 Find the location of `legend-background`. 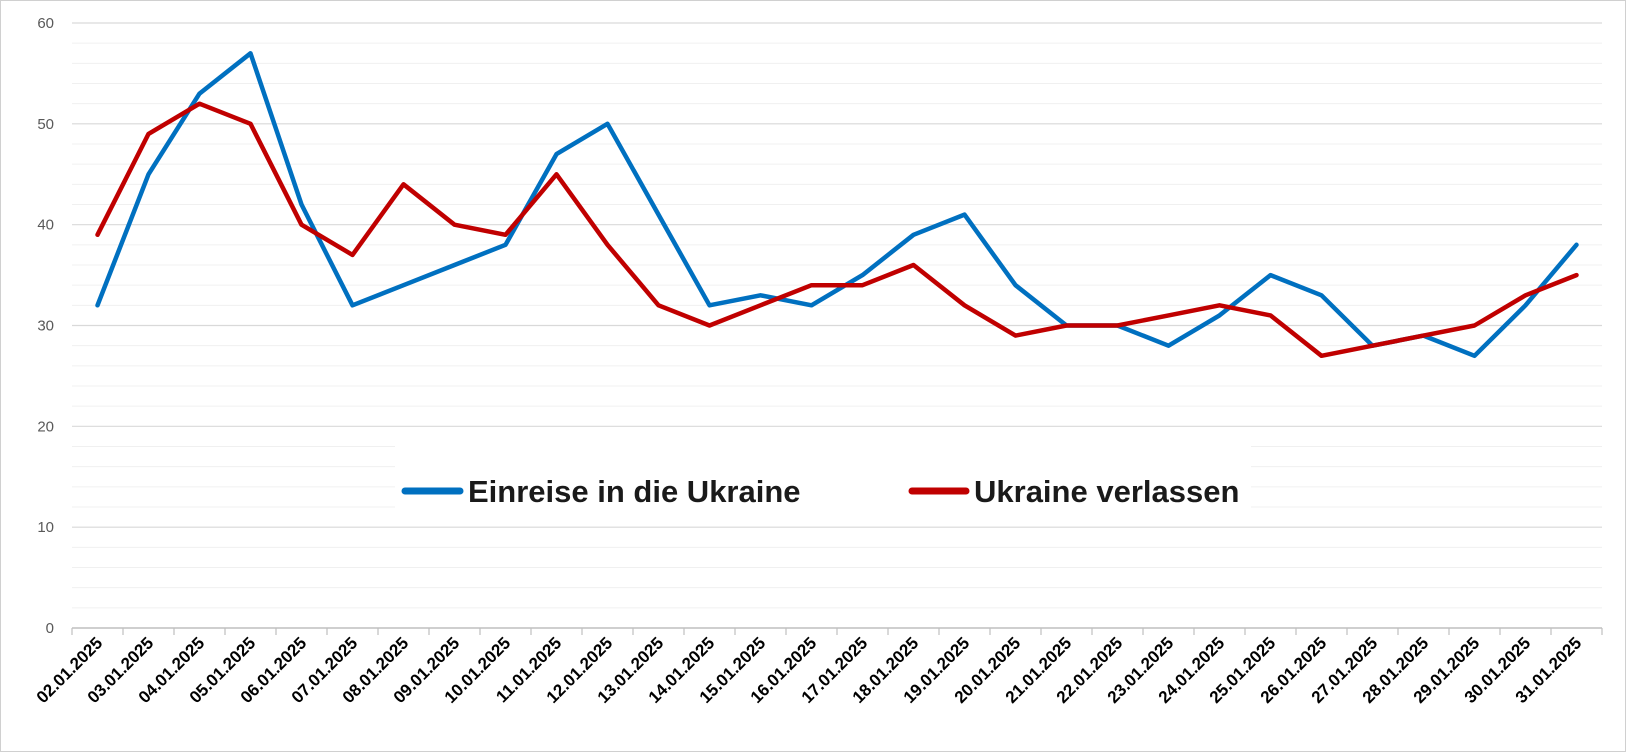

legend-background is located at coordinates (823, 479).